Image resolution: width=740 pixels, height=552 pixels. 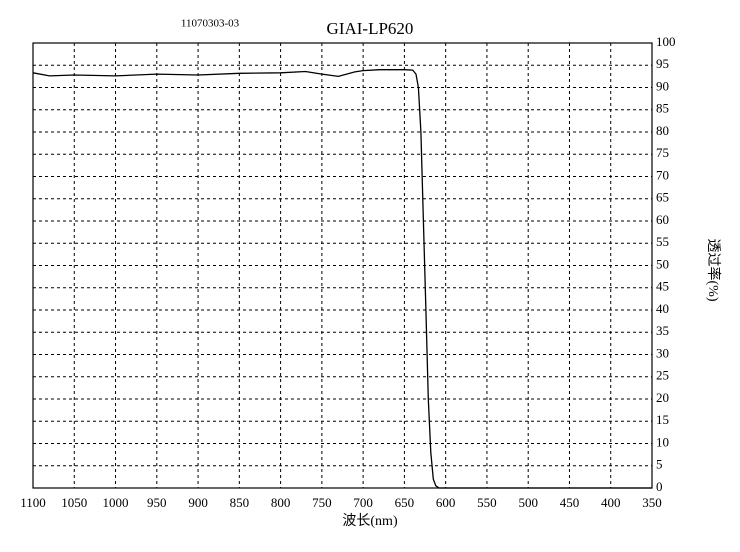 I want to click on y-tick-label: 75, so click(x=662, y=152).